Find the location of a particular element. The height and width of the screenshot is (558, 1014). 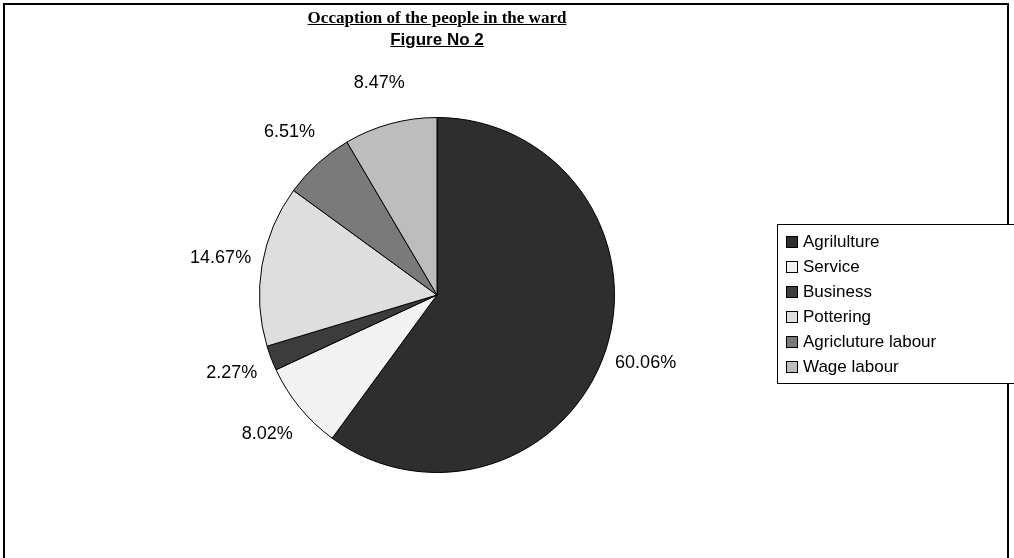

data-label: 14.67% is located at coordinates (221, 257).